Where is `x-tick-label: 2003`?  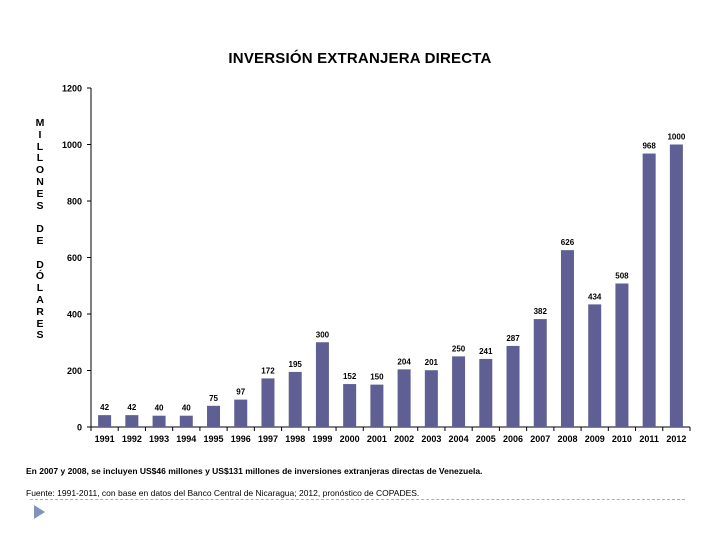
x-tick-label: 2003 is located at coordinates (431, 439).